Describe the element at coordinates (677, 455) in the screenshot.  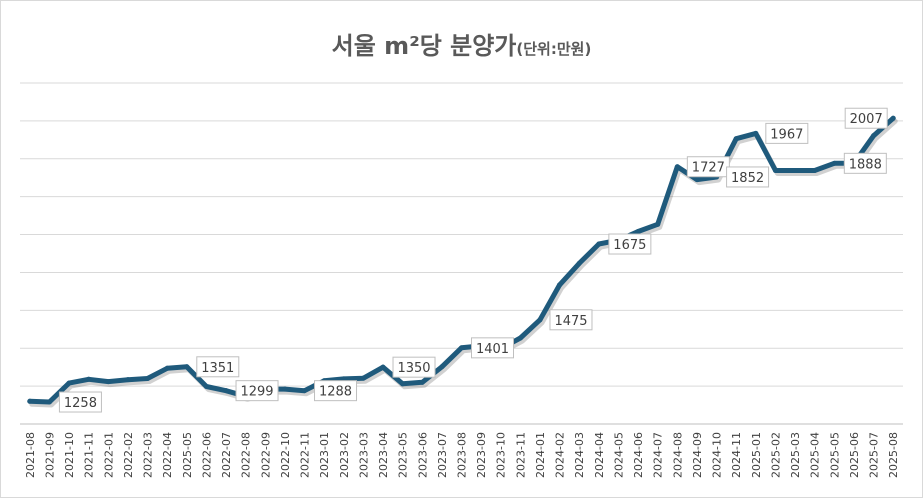
I see `x-tick-label: 2024-08` at that location.